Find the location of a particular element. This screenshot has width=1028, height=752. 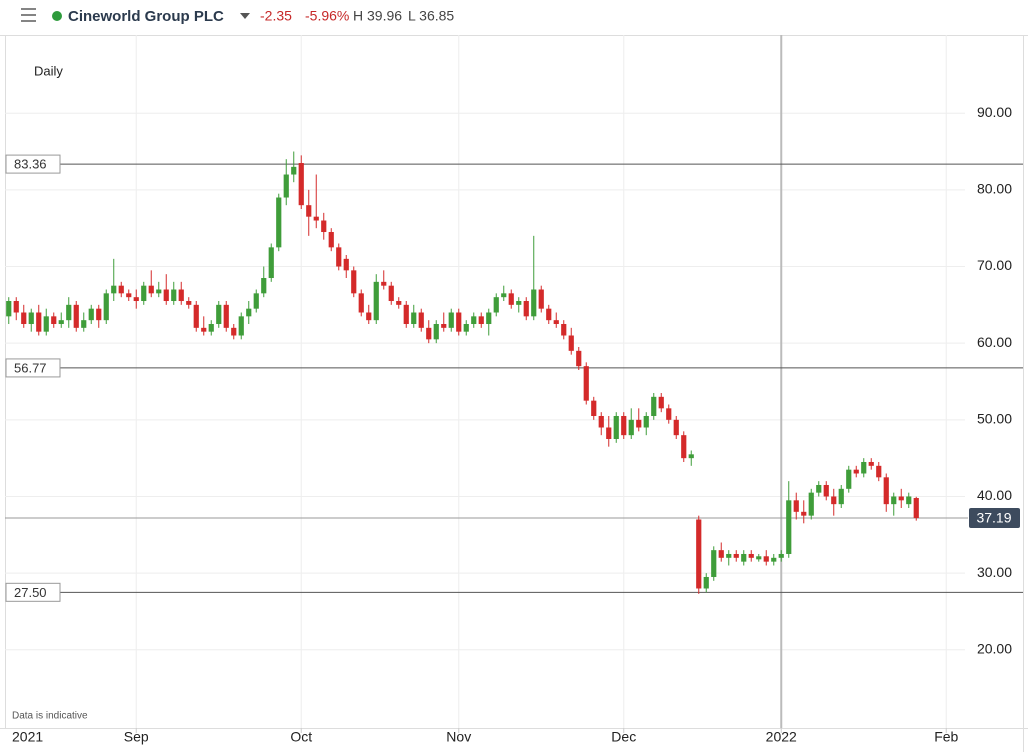

level-label: 27.50 is located at coordinates (30, 592).